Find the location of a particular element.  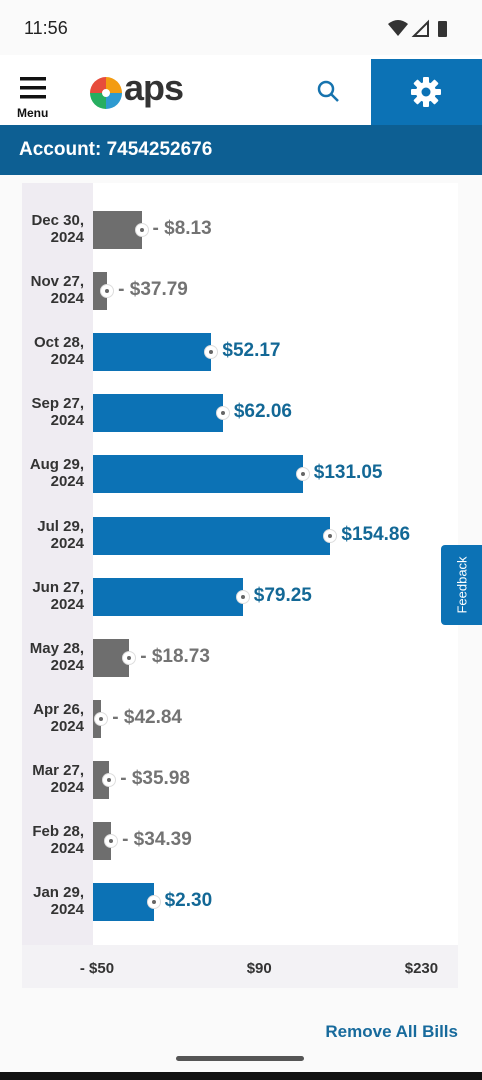

feedback-tab: Feedback is located at coordinates (461, 585).